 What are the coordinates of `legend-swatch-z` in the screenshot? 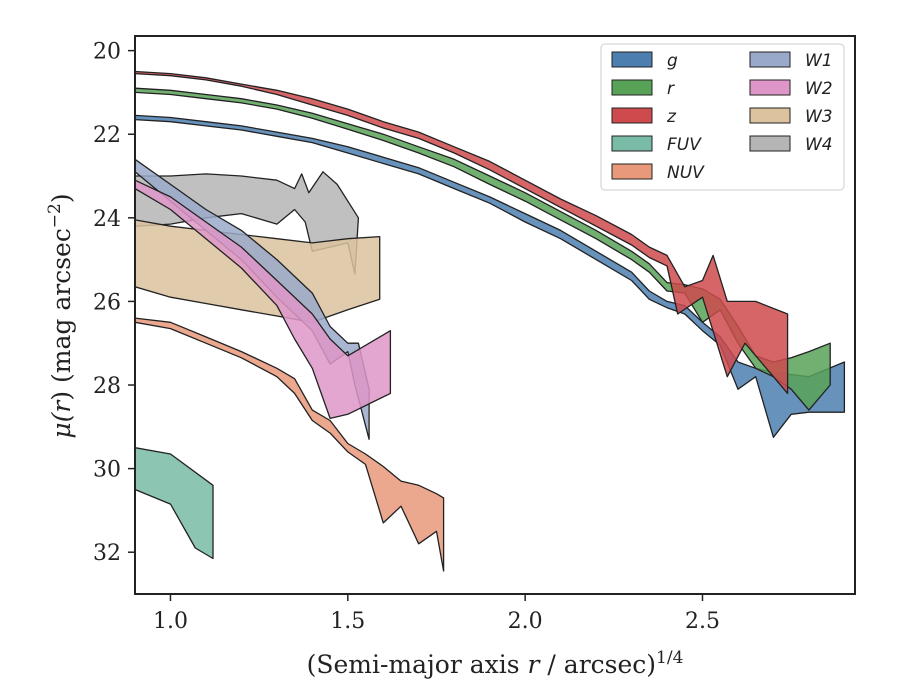 It's located at (632, 115).